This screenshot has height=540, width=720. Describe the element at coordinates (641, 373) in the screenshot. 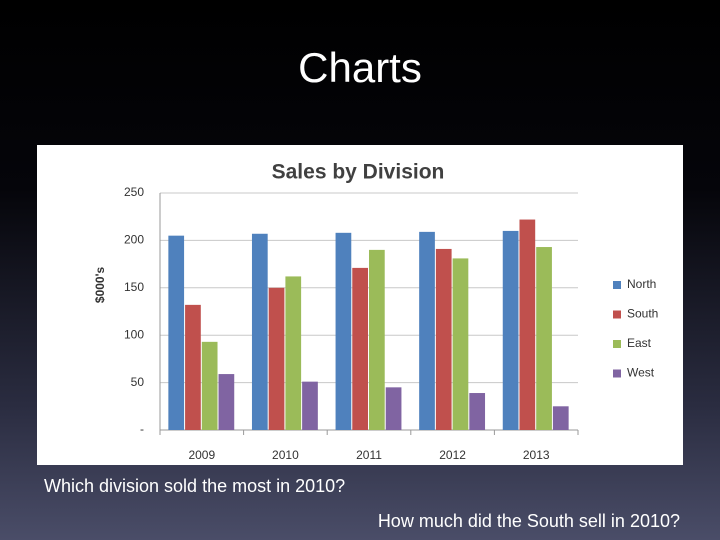

I see `legend-label: West` at that location.